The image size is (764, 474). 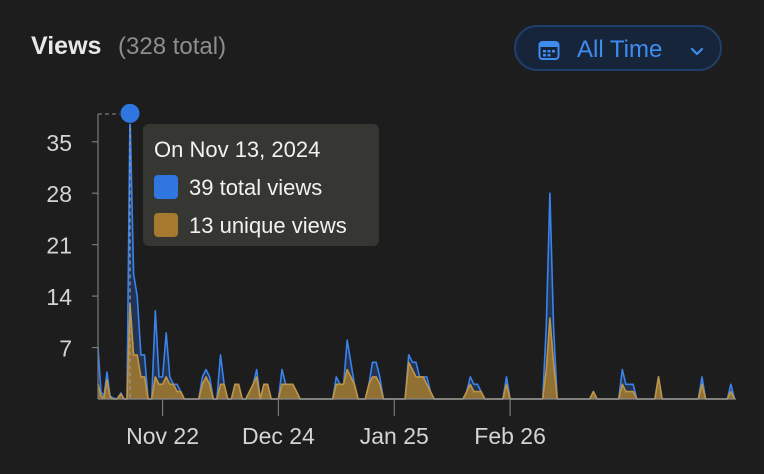 I want to click on tooltip-date: On Nov 13, 2024, so click(x=237, y=149).